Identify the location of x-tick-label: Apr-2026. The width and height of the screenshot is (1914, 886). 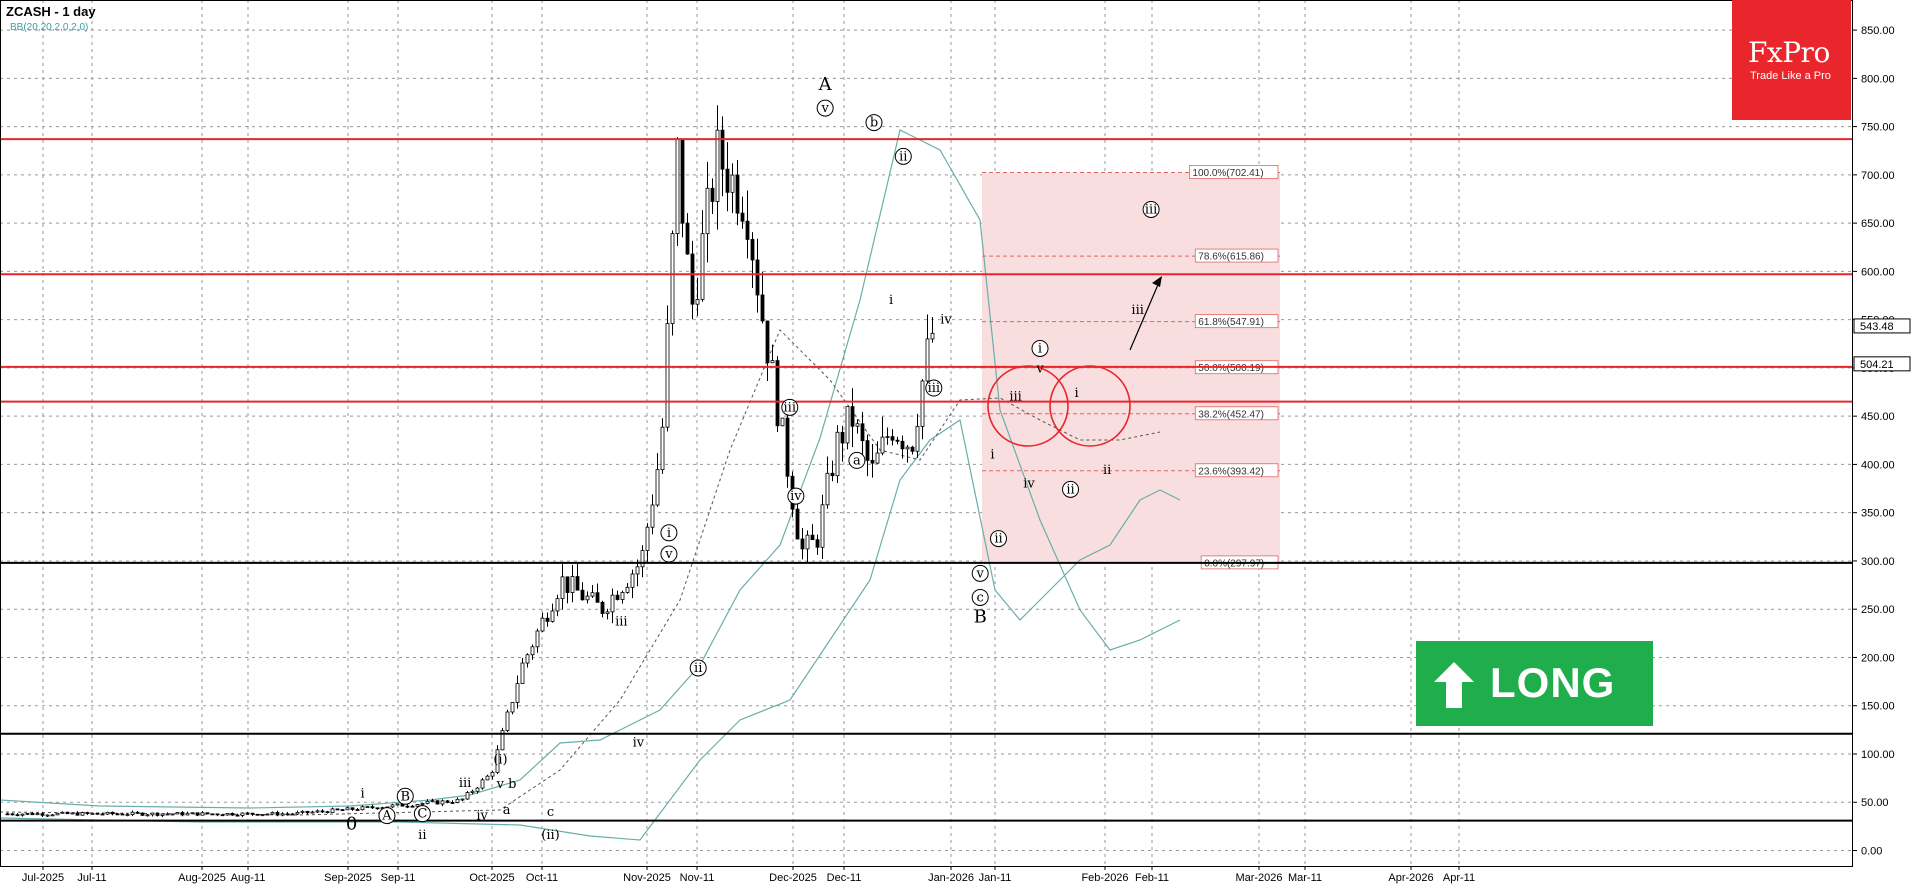
(1410, 878).